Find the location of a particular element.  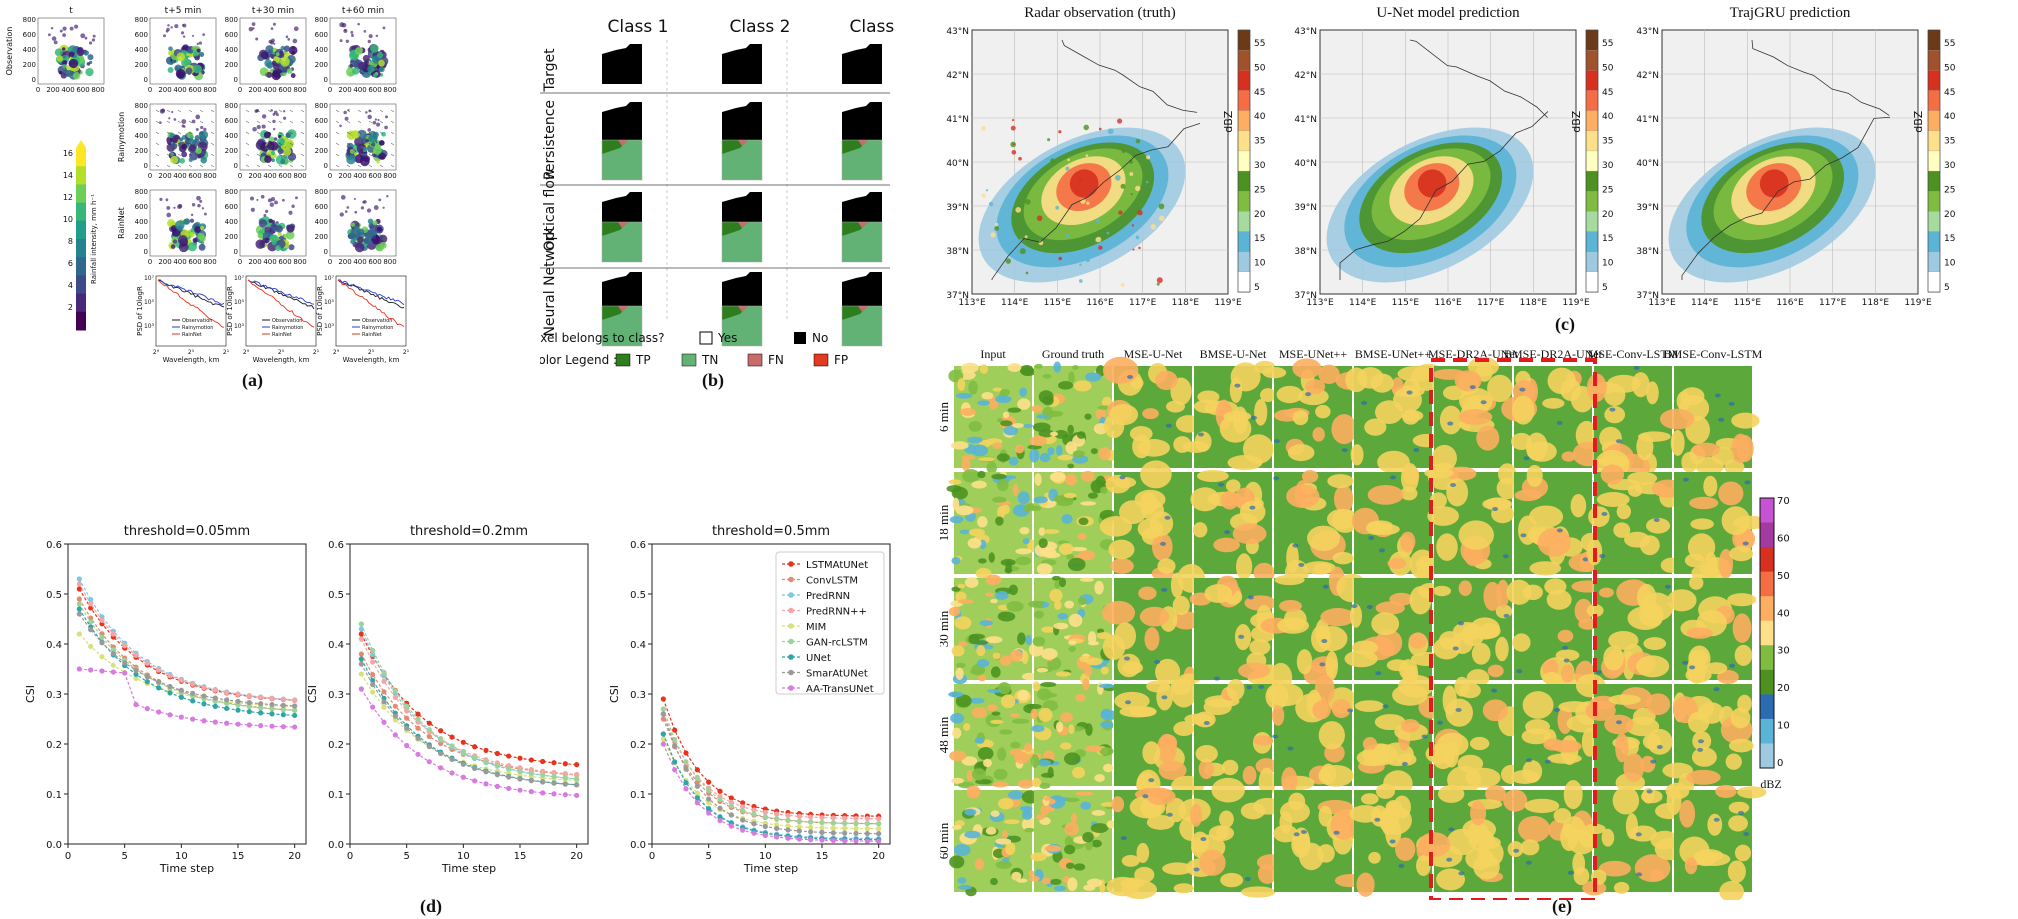

y-tick: 400 is located at coordinates (321, 222).